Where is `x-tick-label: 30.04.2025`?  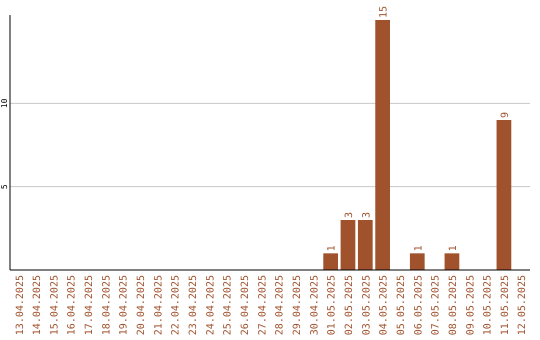 x-tick-label: 30.04.2025 is located at coordinates (314, 305).